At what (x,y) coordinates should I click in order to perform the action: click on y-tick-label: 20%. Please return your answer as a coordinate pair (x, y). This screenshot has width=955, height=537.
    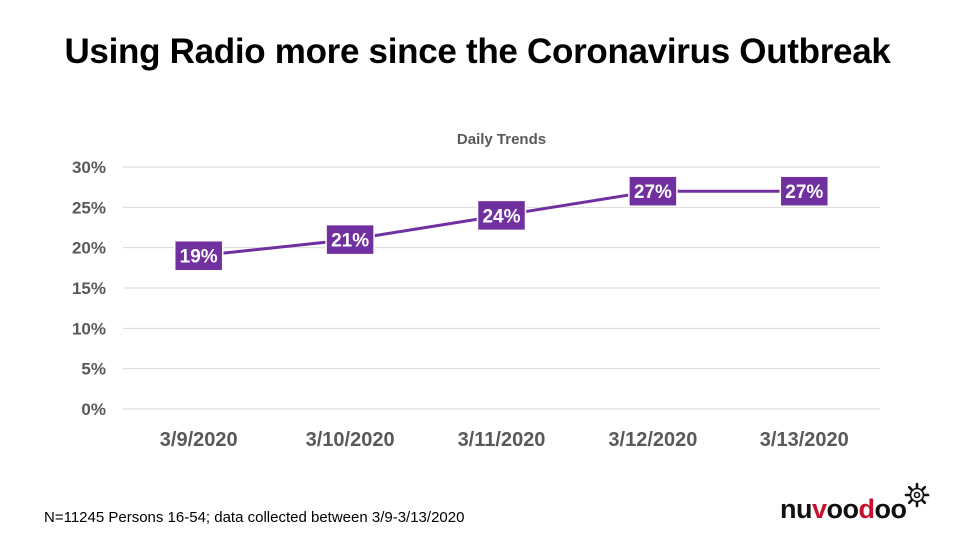
    Looking at the image, I should click on (89, 248).